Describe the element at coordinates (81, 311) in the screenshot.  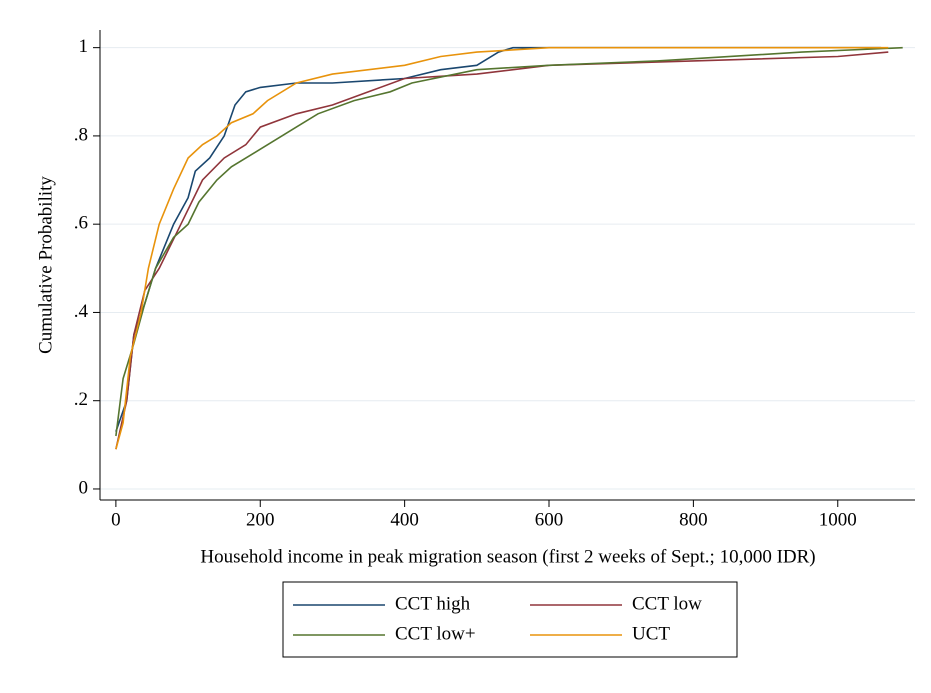
I see `y-tick-label: .4` at that location.